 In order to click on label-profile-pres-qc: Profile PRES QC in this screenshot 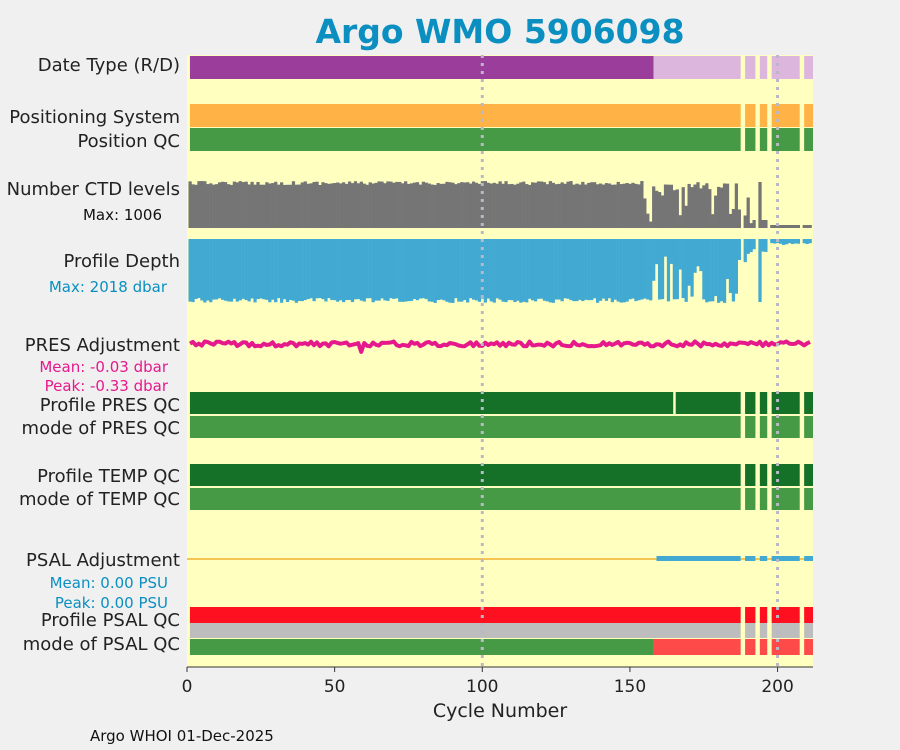, I will do `click(110, 405)`.